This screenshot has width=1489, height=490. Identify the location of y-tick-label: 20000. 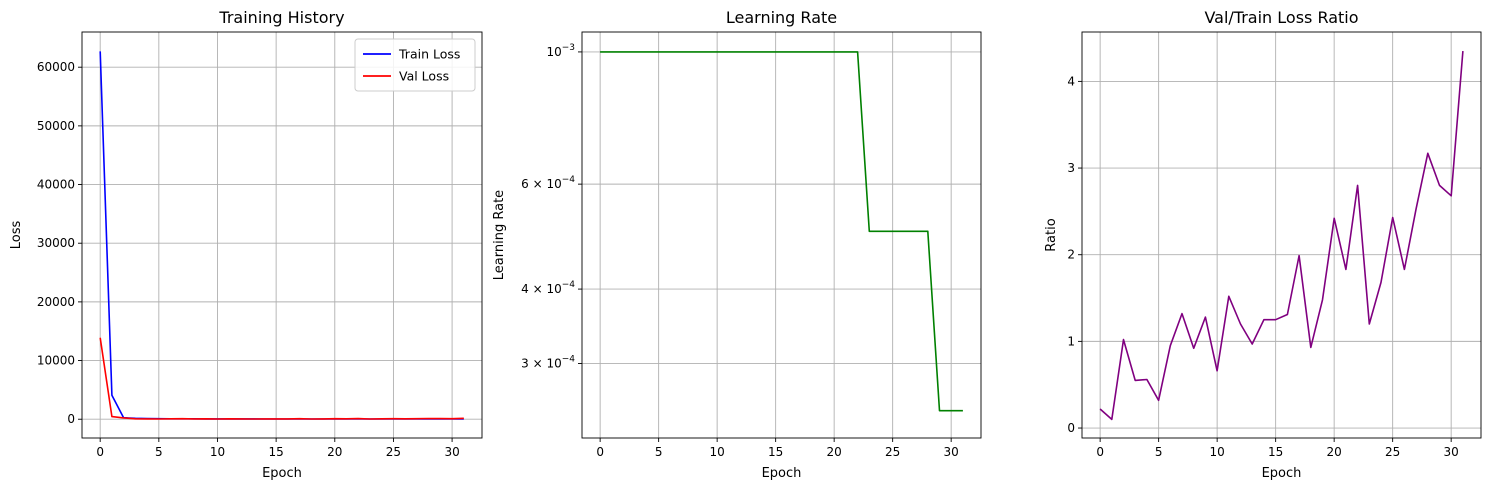
(56, 302).